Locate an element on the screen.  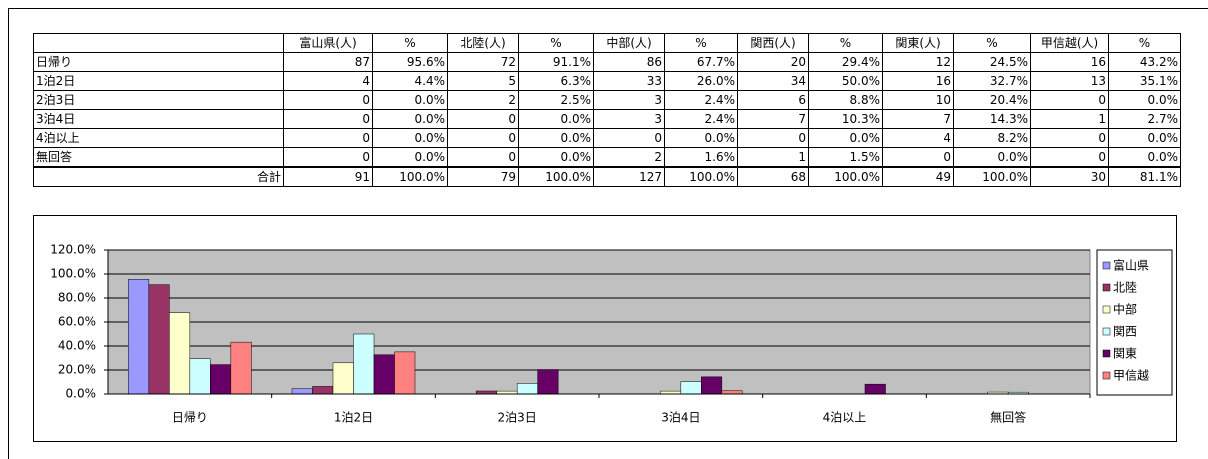
x-tick-label: 無回答 is located at coordinates (1008, 417).